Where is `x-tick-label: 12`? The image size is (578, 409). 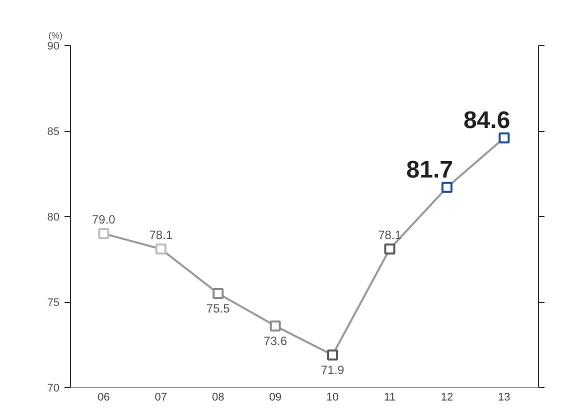
x-tick-label: 12 is located at coordinates (447, 398).